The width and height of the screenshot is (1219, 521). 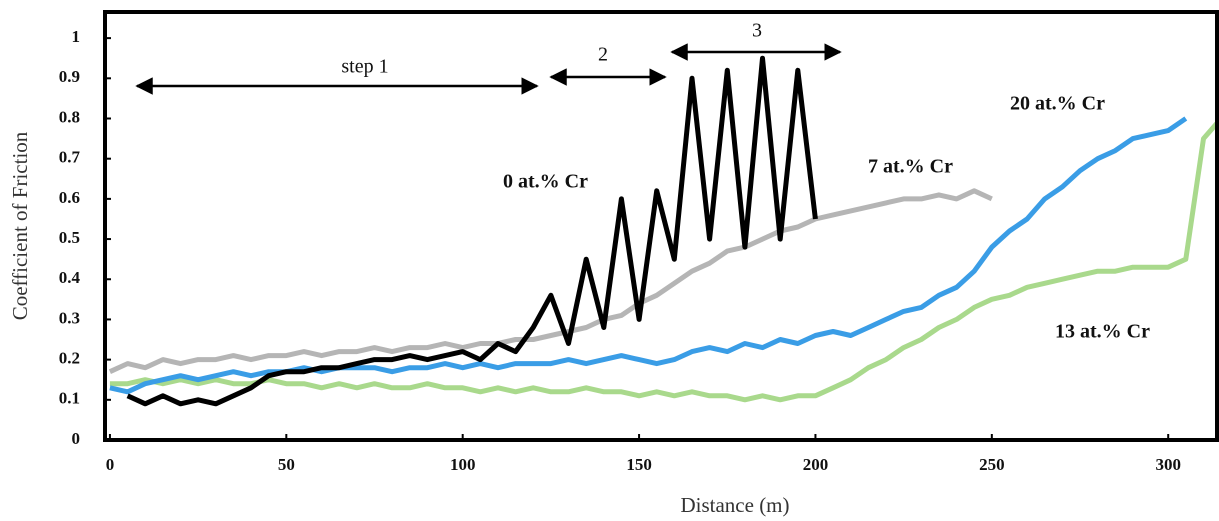 I want to click on x-tick-label: 100, so click(x=463, y=464).